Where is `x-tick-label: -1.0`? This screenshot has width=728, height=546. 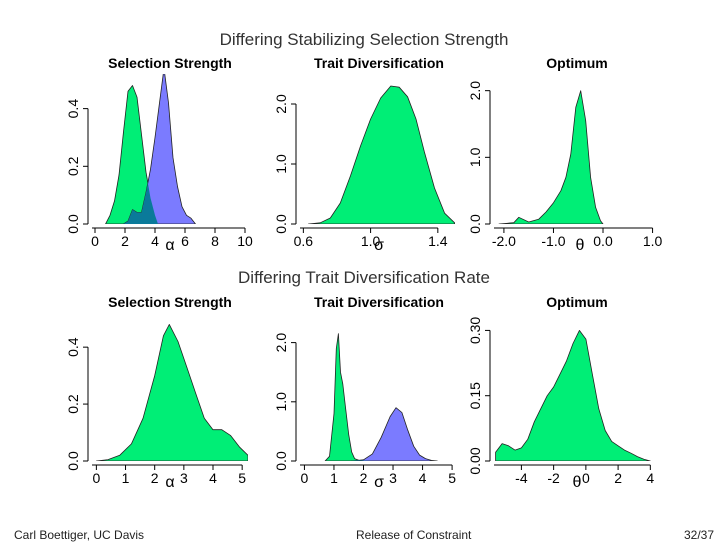 x-tick-label: -1.0 is located at coordinates (553, 241).